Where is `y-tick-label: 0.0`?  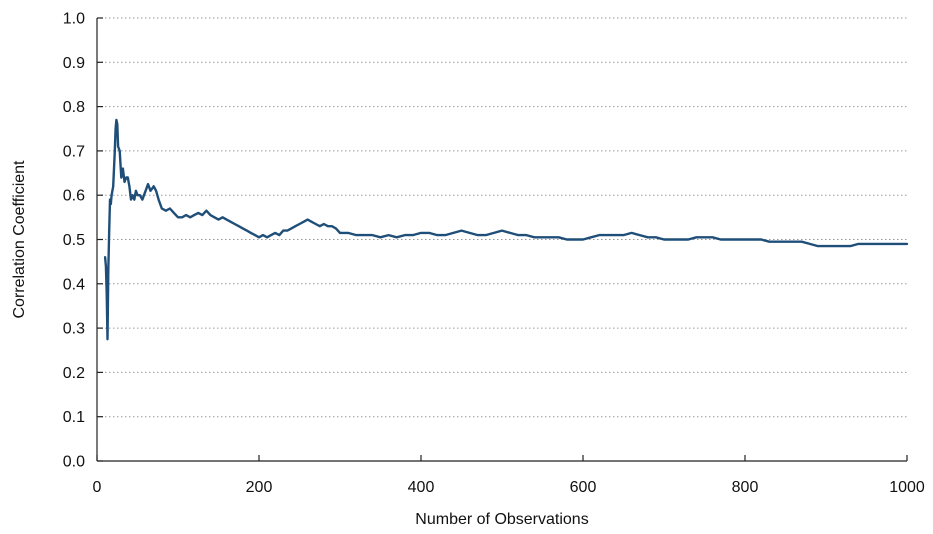 y-tick-label: 0.0 is located at coordinates (74, 462).